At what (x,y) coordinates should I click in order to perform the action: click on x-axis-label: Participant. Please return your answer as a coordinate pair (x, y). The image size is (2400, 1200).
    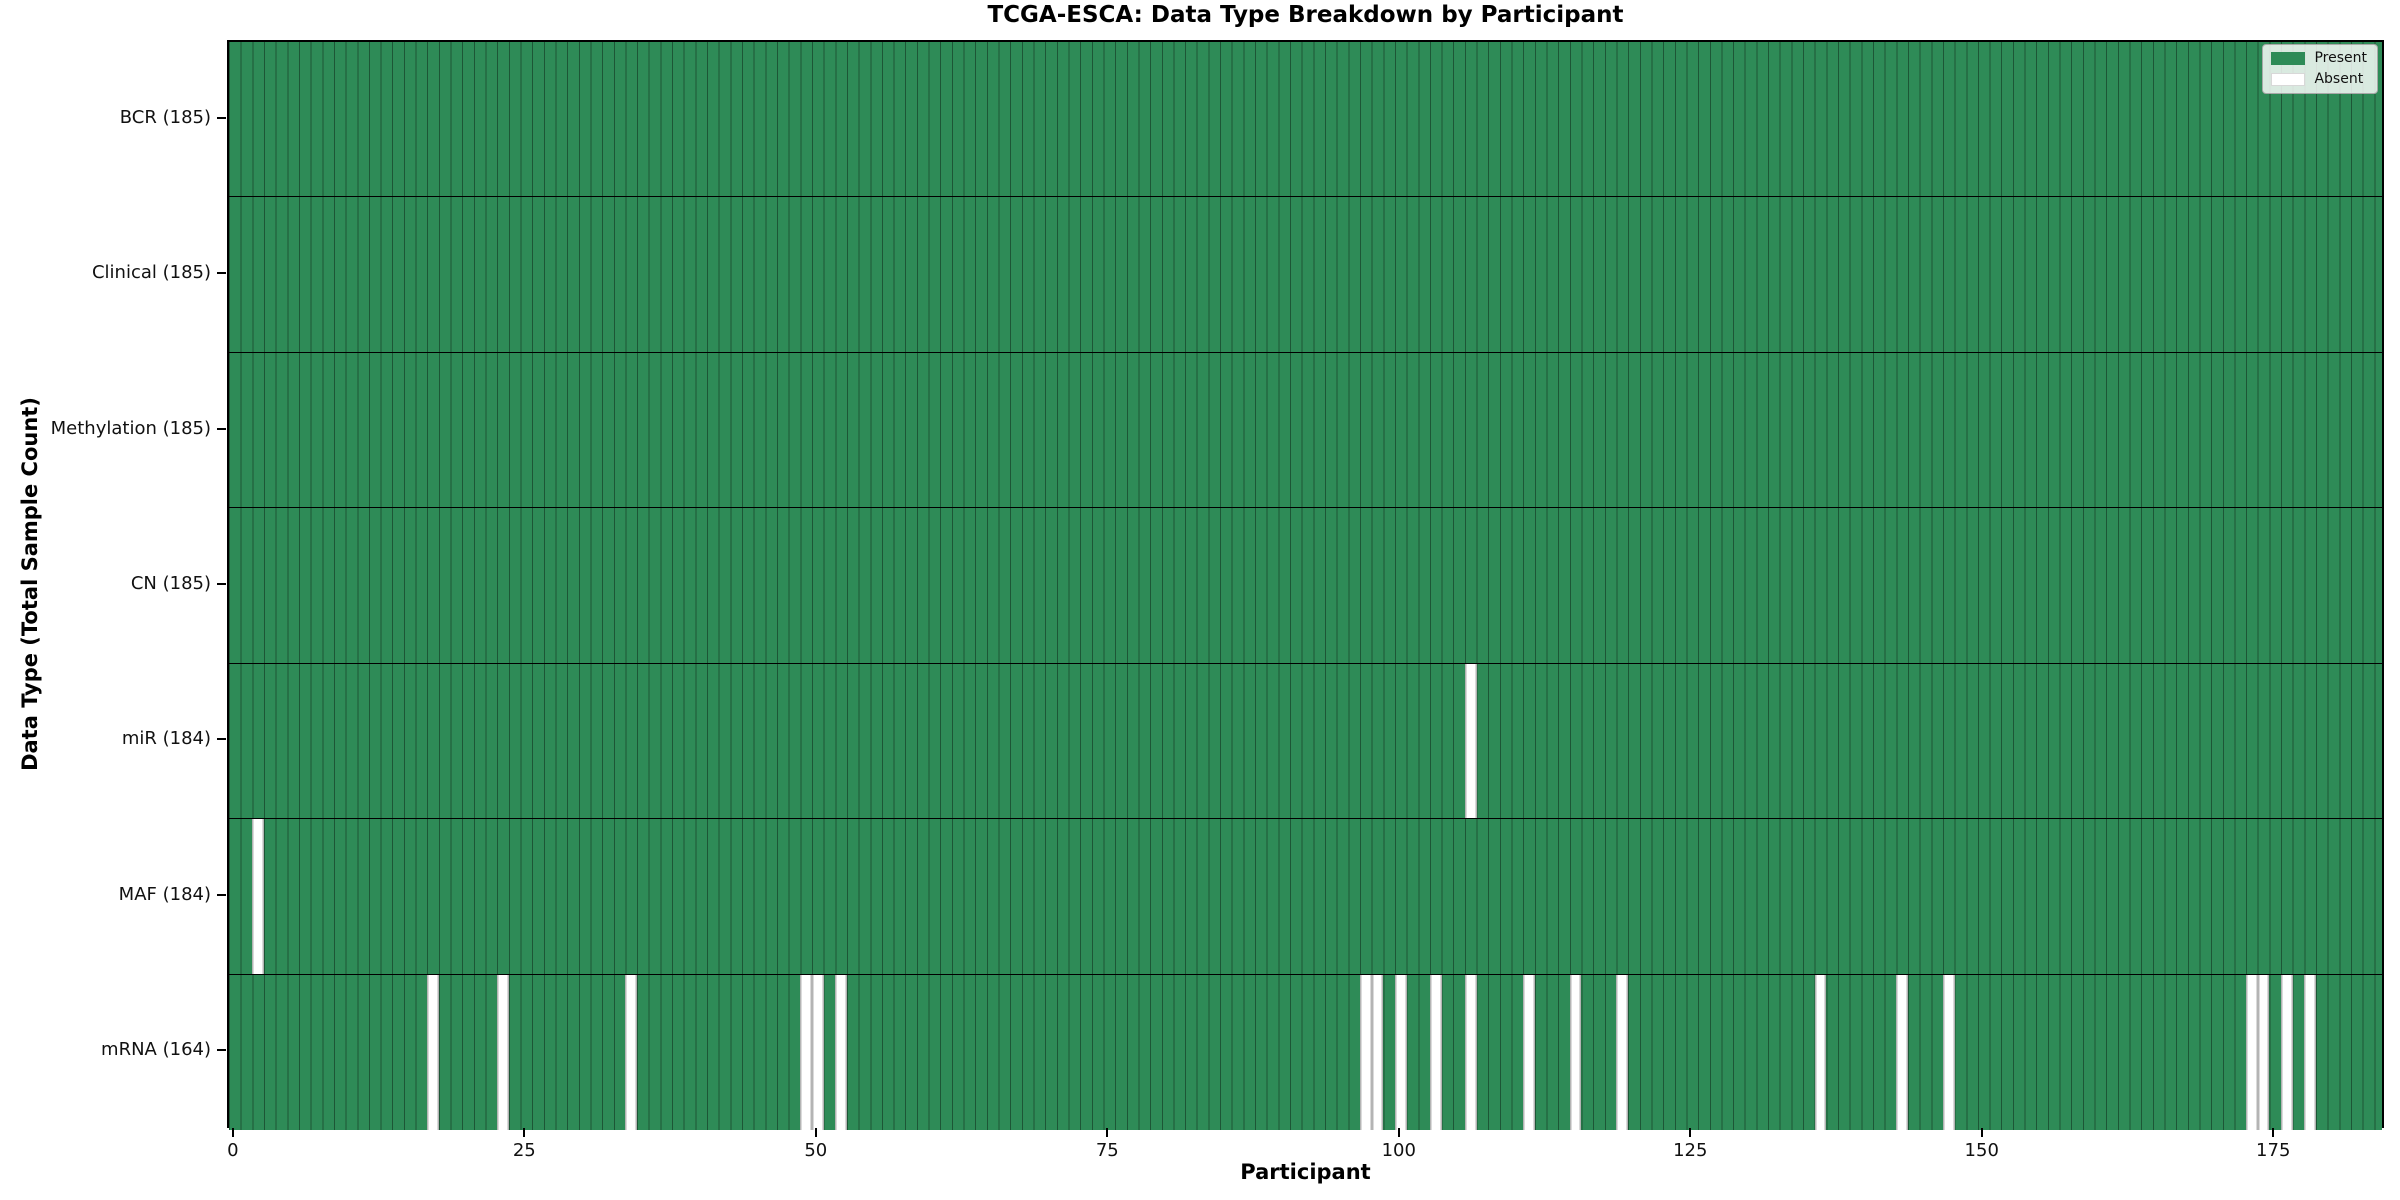
    Looking at the image, I should click on (1305, 1172).